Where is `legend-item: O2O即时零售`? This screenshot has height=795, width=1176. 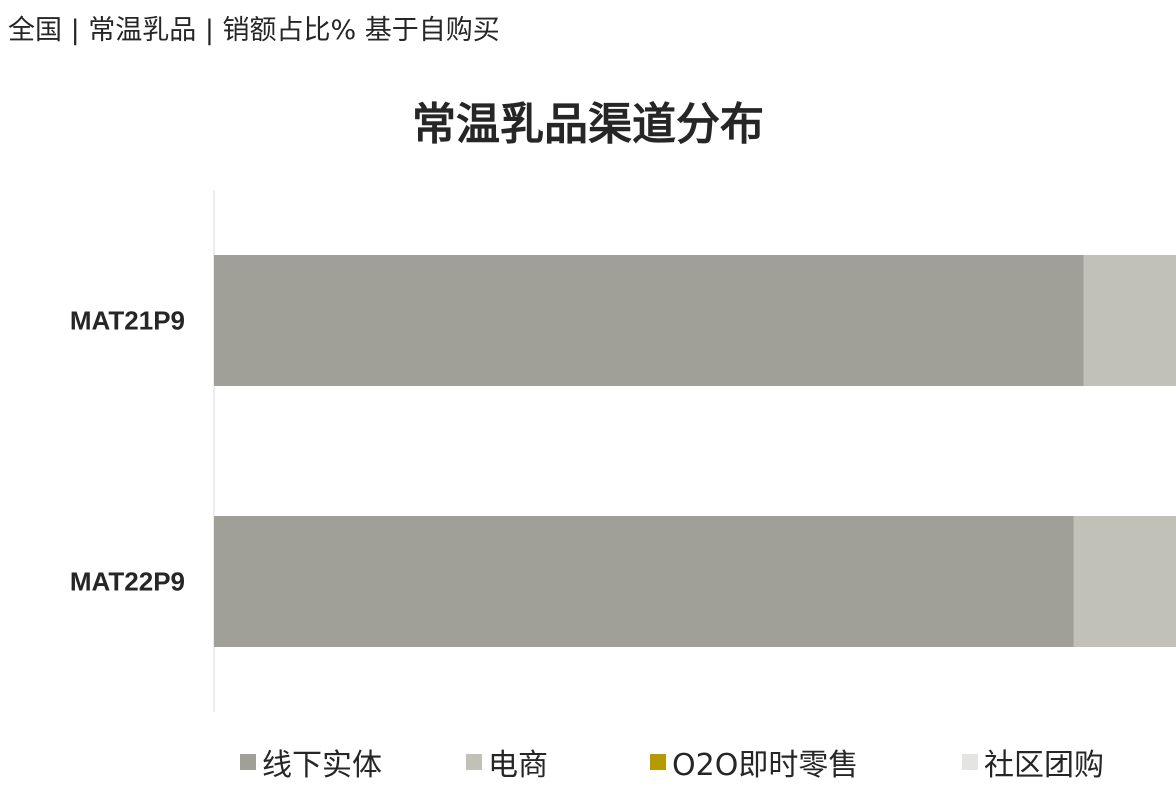
legend-item: O2O即时零售 is located at coordinates (754, 762).